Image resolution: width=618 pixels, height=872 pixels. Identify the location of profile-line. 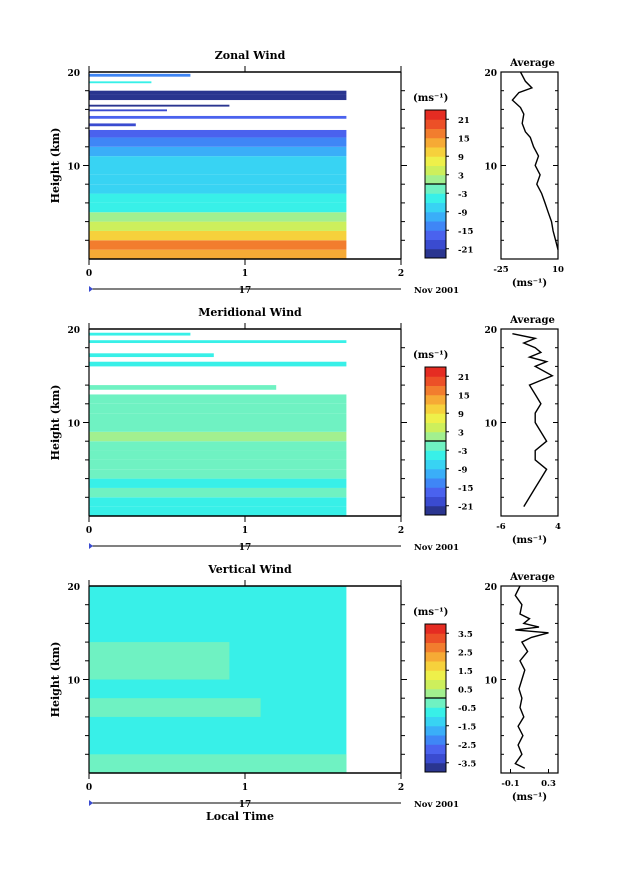
(531, 677).